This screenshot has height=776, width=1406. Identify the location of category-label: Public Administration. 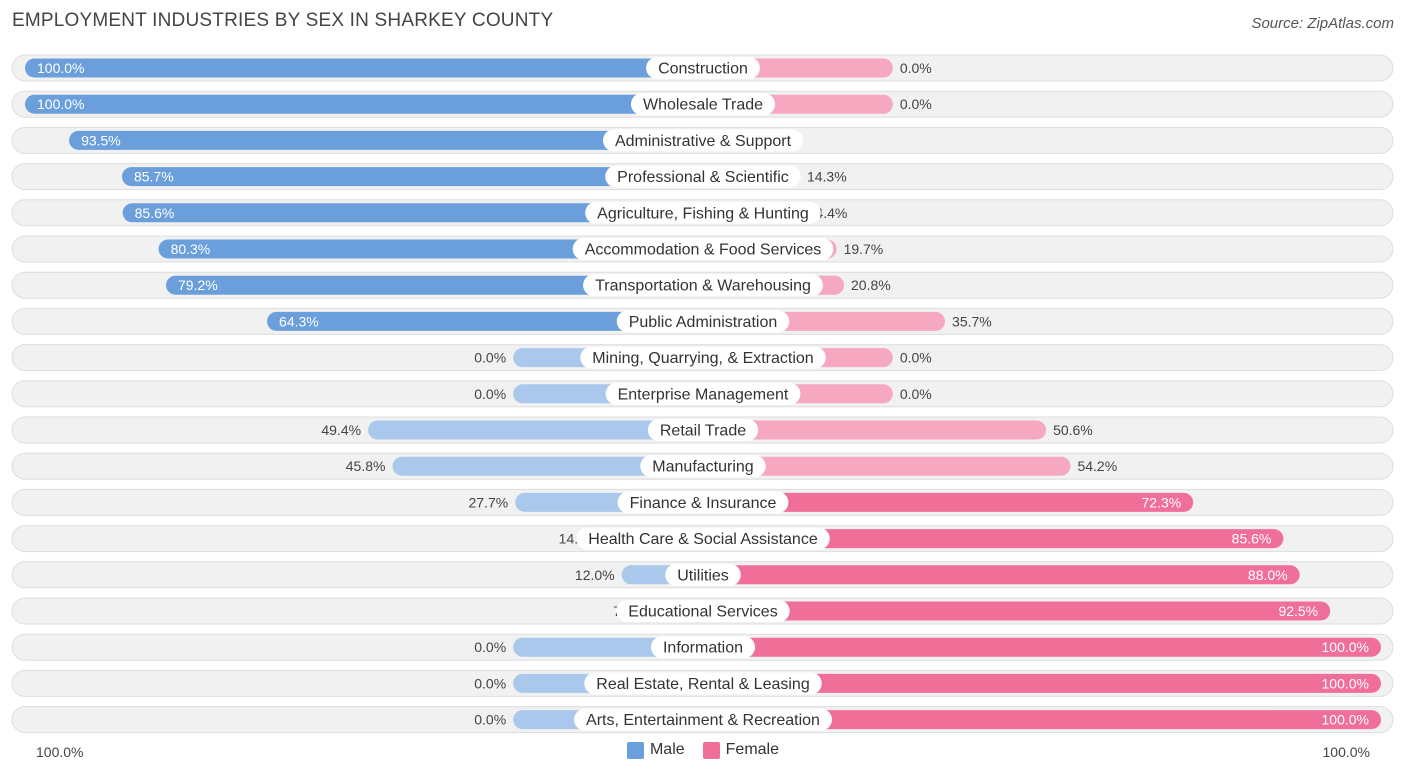
(703, 322).